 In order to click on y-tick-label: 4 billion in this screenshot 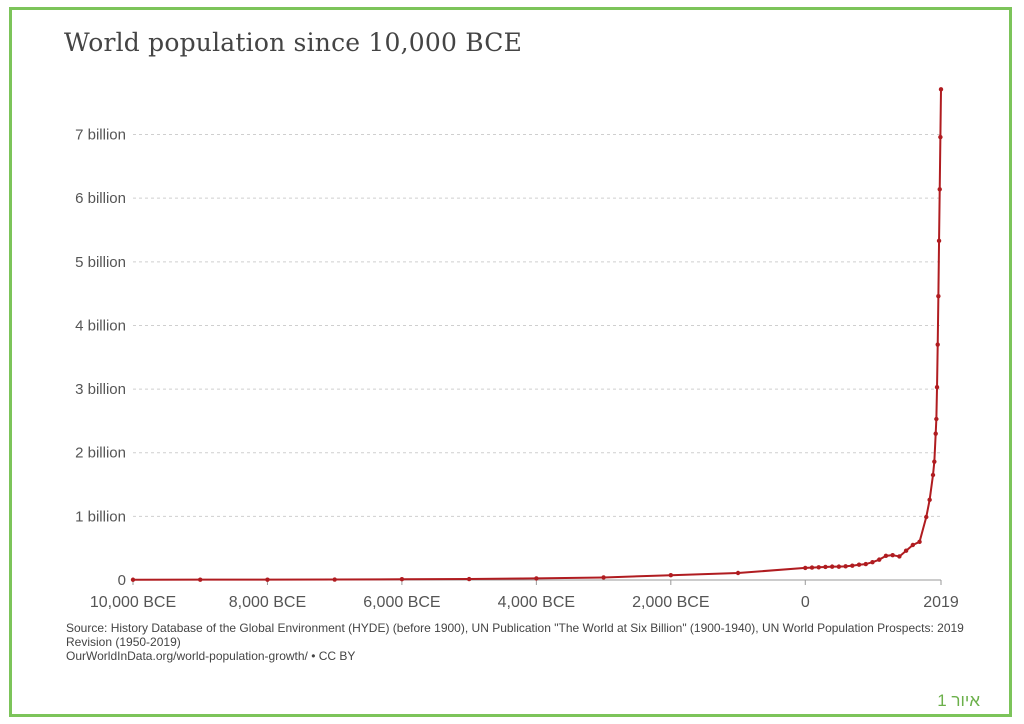, I will do `click(100, 325)`.